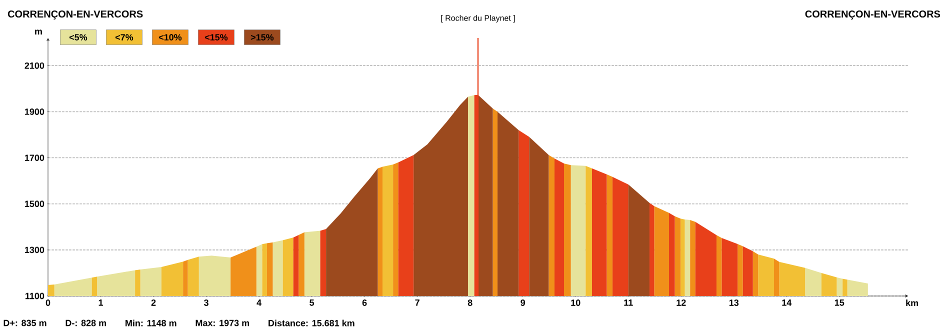 The width and height of the screenshot is (952, 333). Describe the element at coordinates (34, 111) in the screenshot. I see `y-tick-label: 1900` at that location.